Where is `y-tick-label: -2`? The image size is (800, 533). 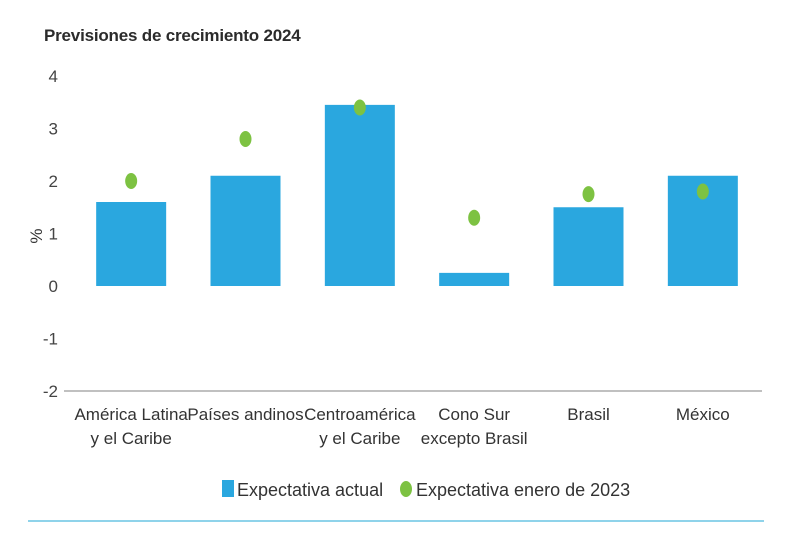 y-tick-label: -2 is located at coordinates (50, 391).